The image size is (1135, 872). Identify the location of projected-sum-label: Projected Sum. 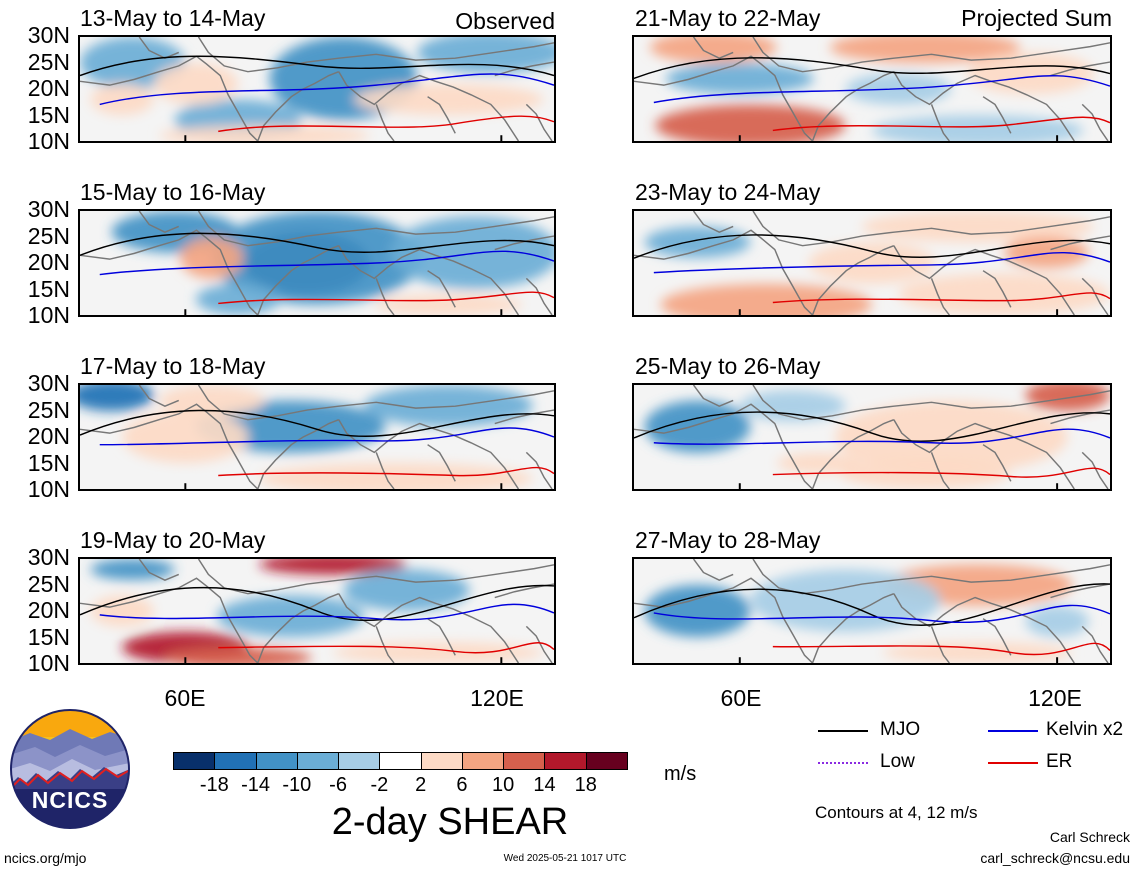
(1036, 18).